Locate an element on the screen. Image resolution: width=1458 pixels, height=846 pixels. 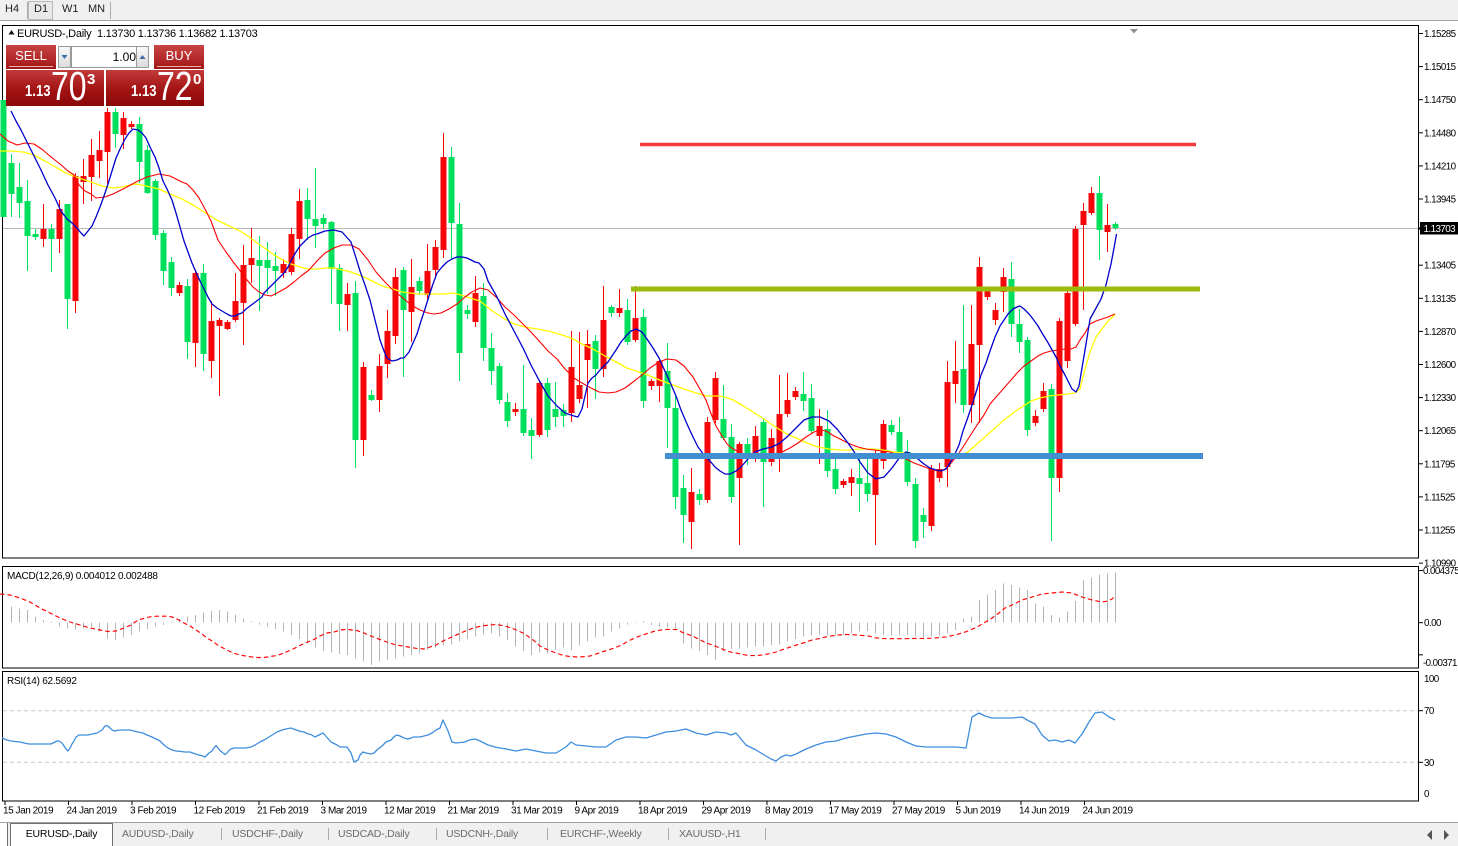
svg-text: 9 Apr 2019 is located at coordinates (597, 811).